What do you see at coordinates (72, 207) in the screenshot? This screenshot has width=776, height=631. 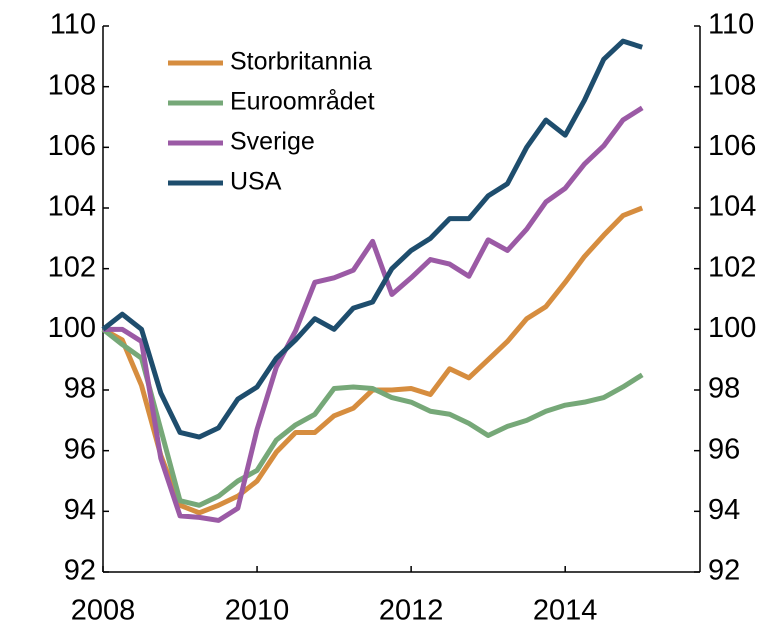 I see `y-tick-label: 104` at bounding box center [72, 207].